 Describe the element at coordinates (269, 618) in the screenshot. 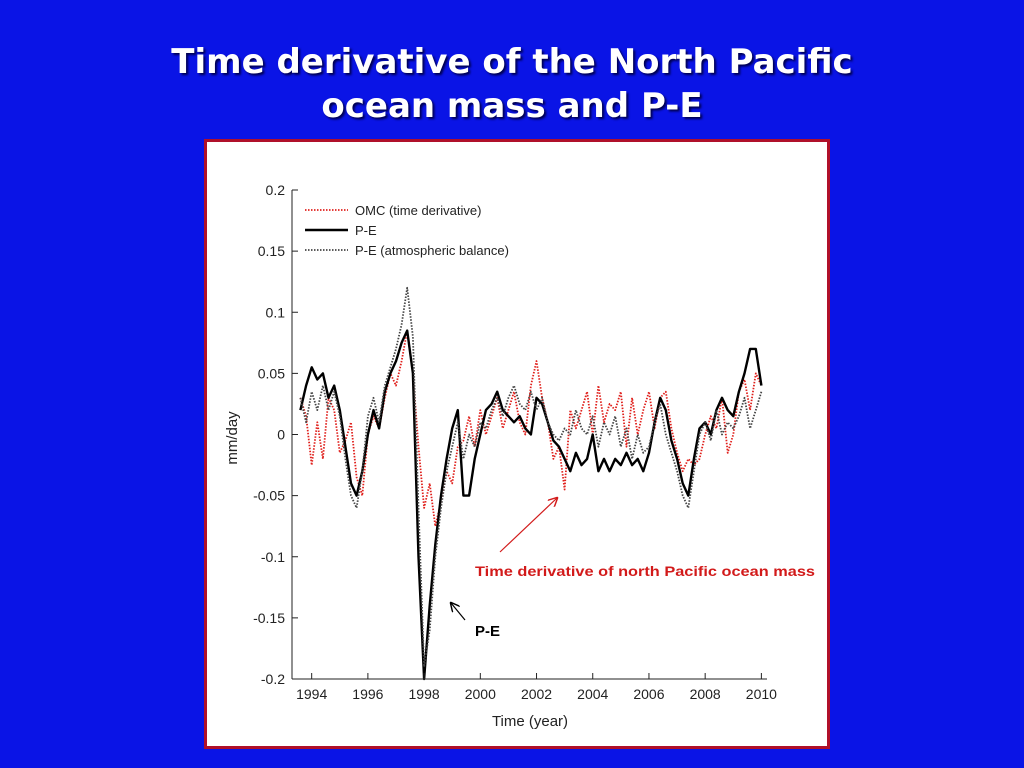

I see `y-tick-label: -0.15` at that location.